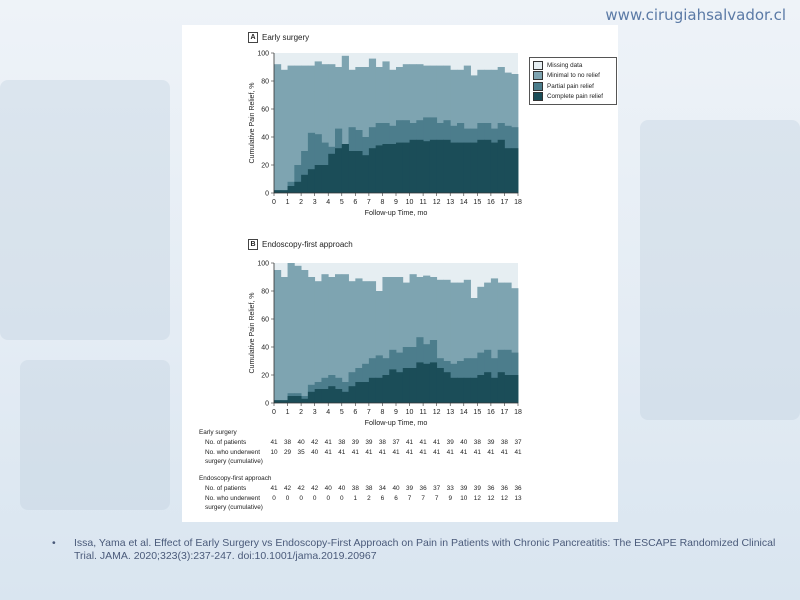 Image resolution: width=800 pixels, height=600 pixels. What do you see at coordinates (437, 412) in the screenshot?
I see `x-tick-label: 12` at bounding box center [437, 412].